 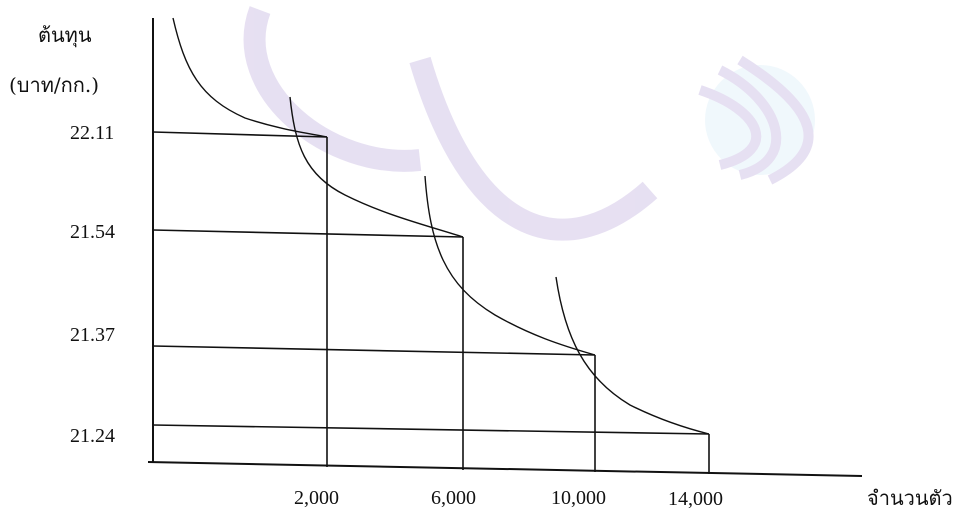 What do you see at coordinates (453, 498) in the screenshot?
I see `x-tick-2: 6,000` at bounding box center [453, 498].